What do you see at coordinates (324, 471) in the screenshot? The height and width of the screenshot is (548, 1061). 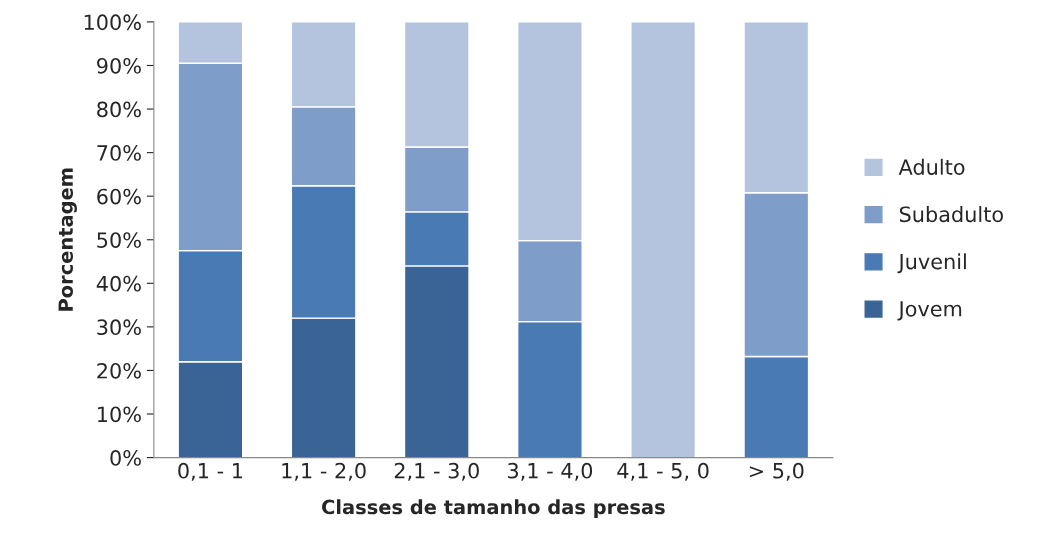 I see `x-tick-label: 1,1 - 2,0` at bounding box center [324, 471].